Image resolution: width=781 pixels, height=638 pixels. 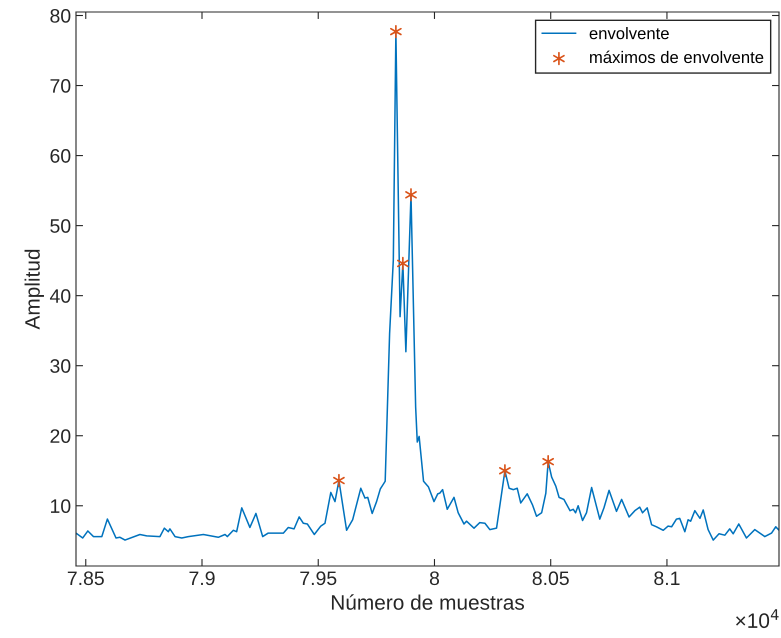 I want to click on x-tick-label: 7.85, so click(x=86, y=578).